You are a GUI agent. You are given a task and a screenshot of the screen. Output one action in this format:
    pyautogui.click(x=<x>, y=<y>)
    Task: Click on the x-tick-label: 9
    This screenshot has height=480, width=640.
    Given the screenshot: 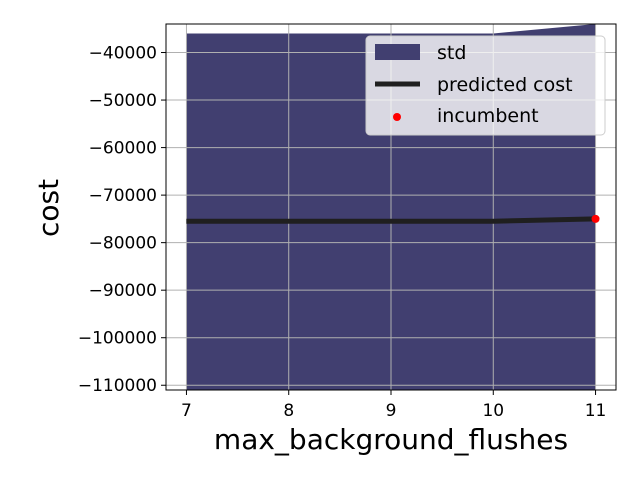 What is the action you would take?
    pyautogui.click(x=391, y=411)
    